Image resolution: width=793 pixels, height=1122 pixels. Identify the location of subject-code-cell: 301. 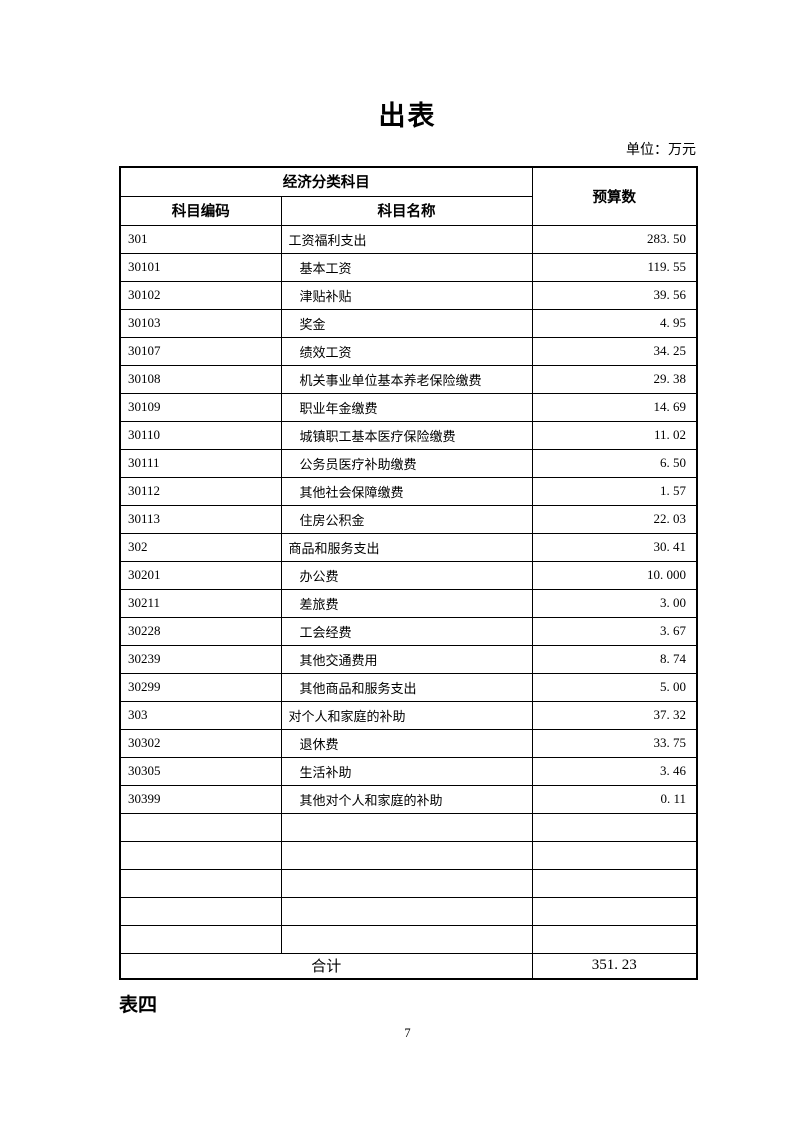
(200, 239).